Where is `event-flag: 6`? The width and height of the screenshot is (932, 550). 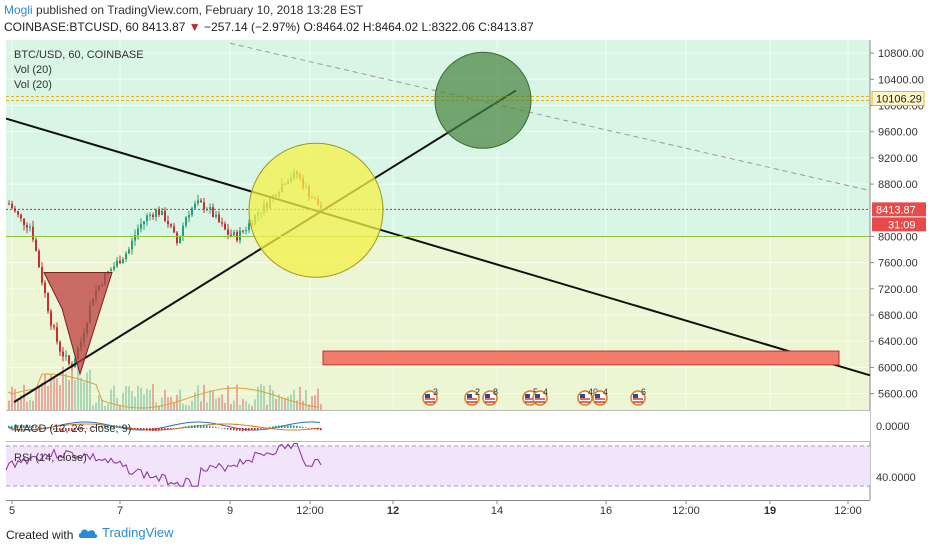
event-flag: 6 is located at coordinates (638, 396).